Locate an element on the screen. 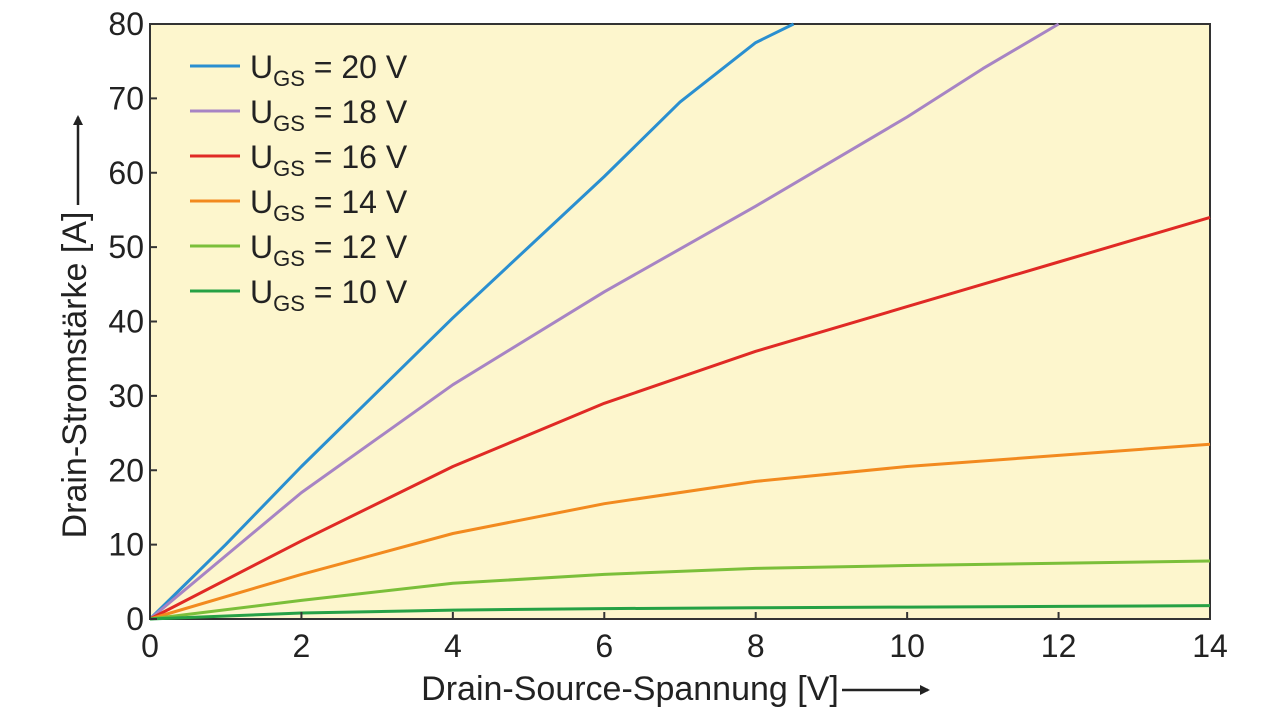  legend-entry-1: UGS = 18 V is located at coordinates (329, 115).